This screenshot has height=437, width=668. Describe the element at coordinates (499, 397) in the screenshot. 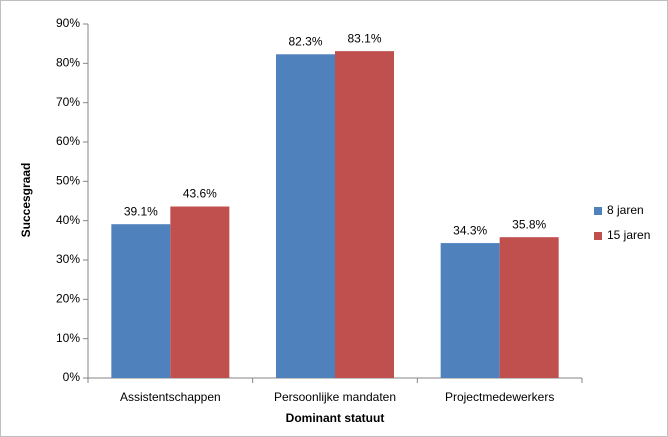

I see `x-tick-label: Projectmedewerkers` at that location.